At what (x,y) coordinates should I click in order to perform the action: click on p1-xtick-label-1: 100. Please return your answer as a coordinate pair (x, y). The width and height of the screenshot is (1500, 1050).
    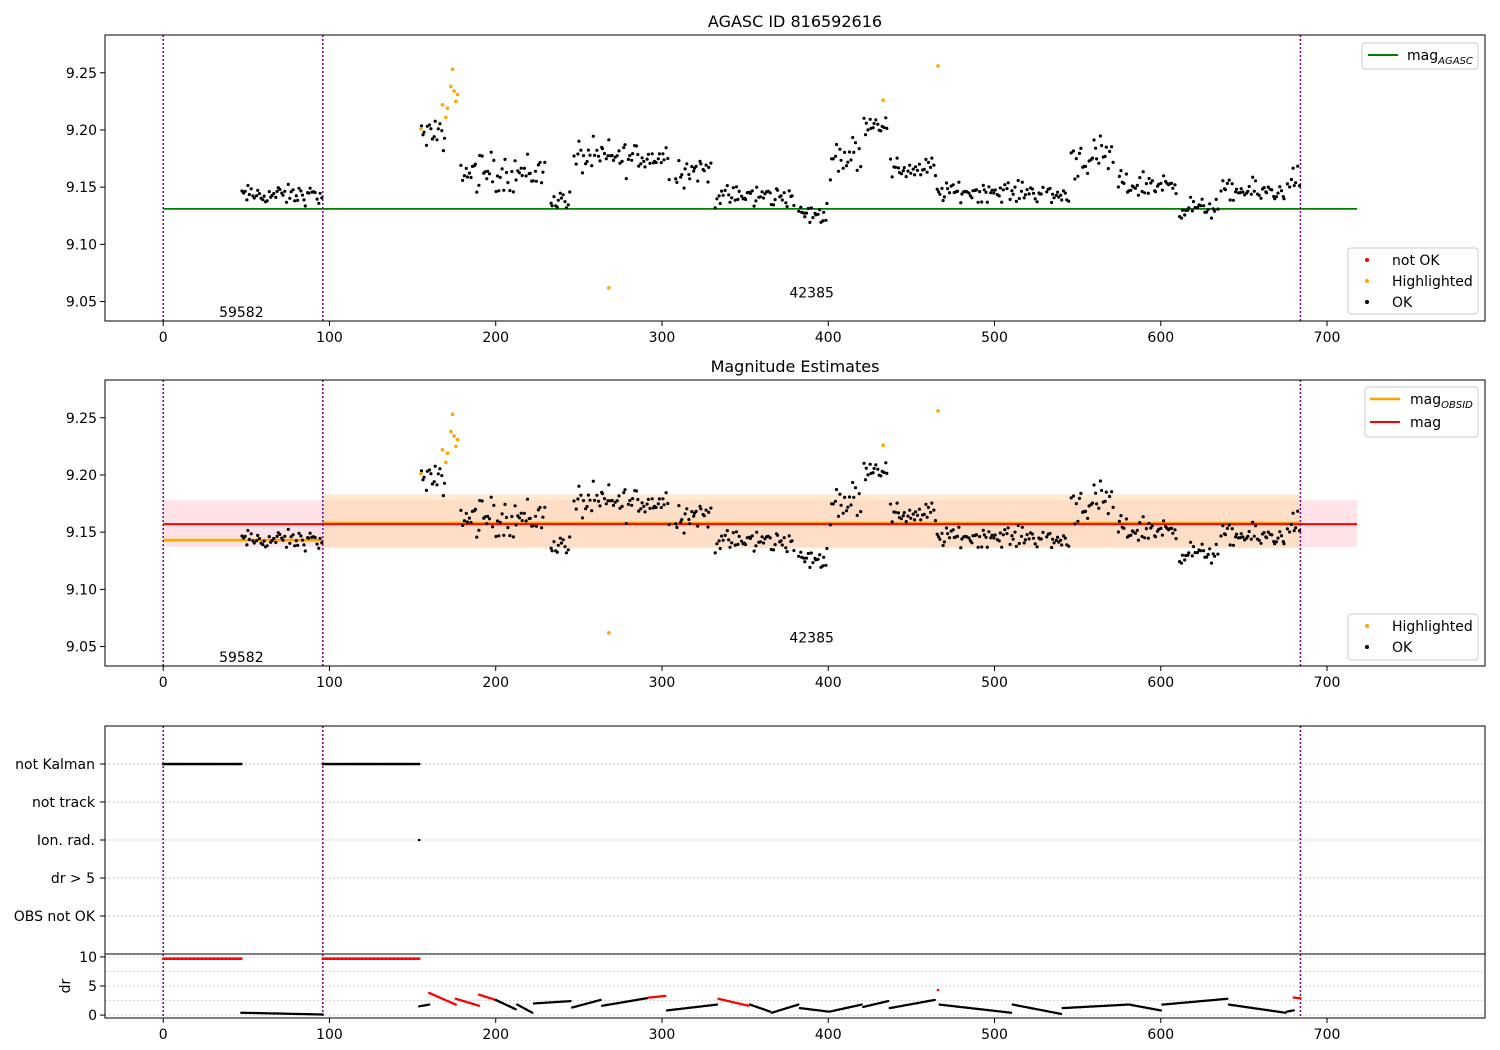
    Looking at the image, I should click on (329, 338).